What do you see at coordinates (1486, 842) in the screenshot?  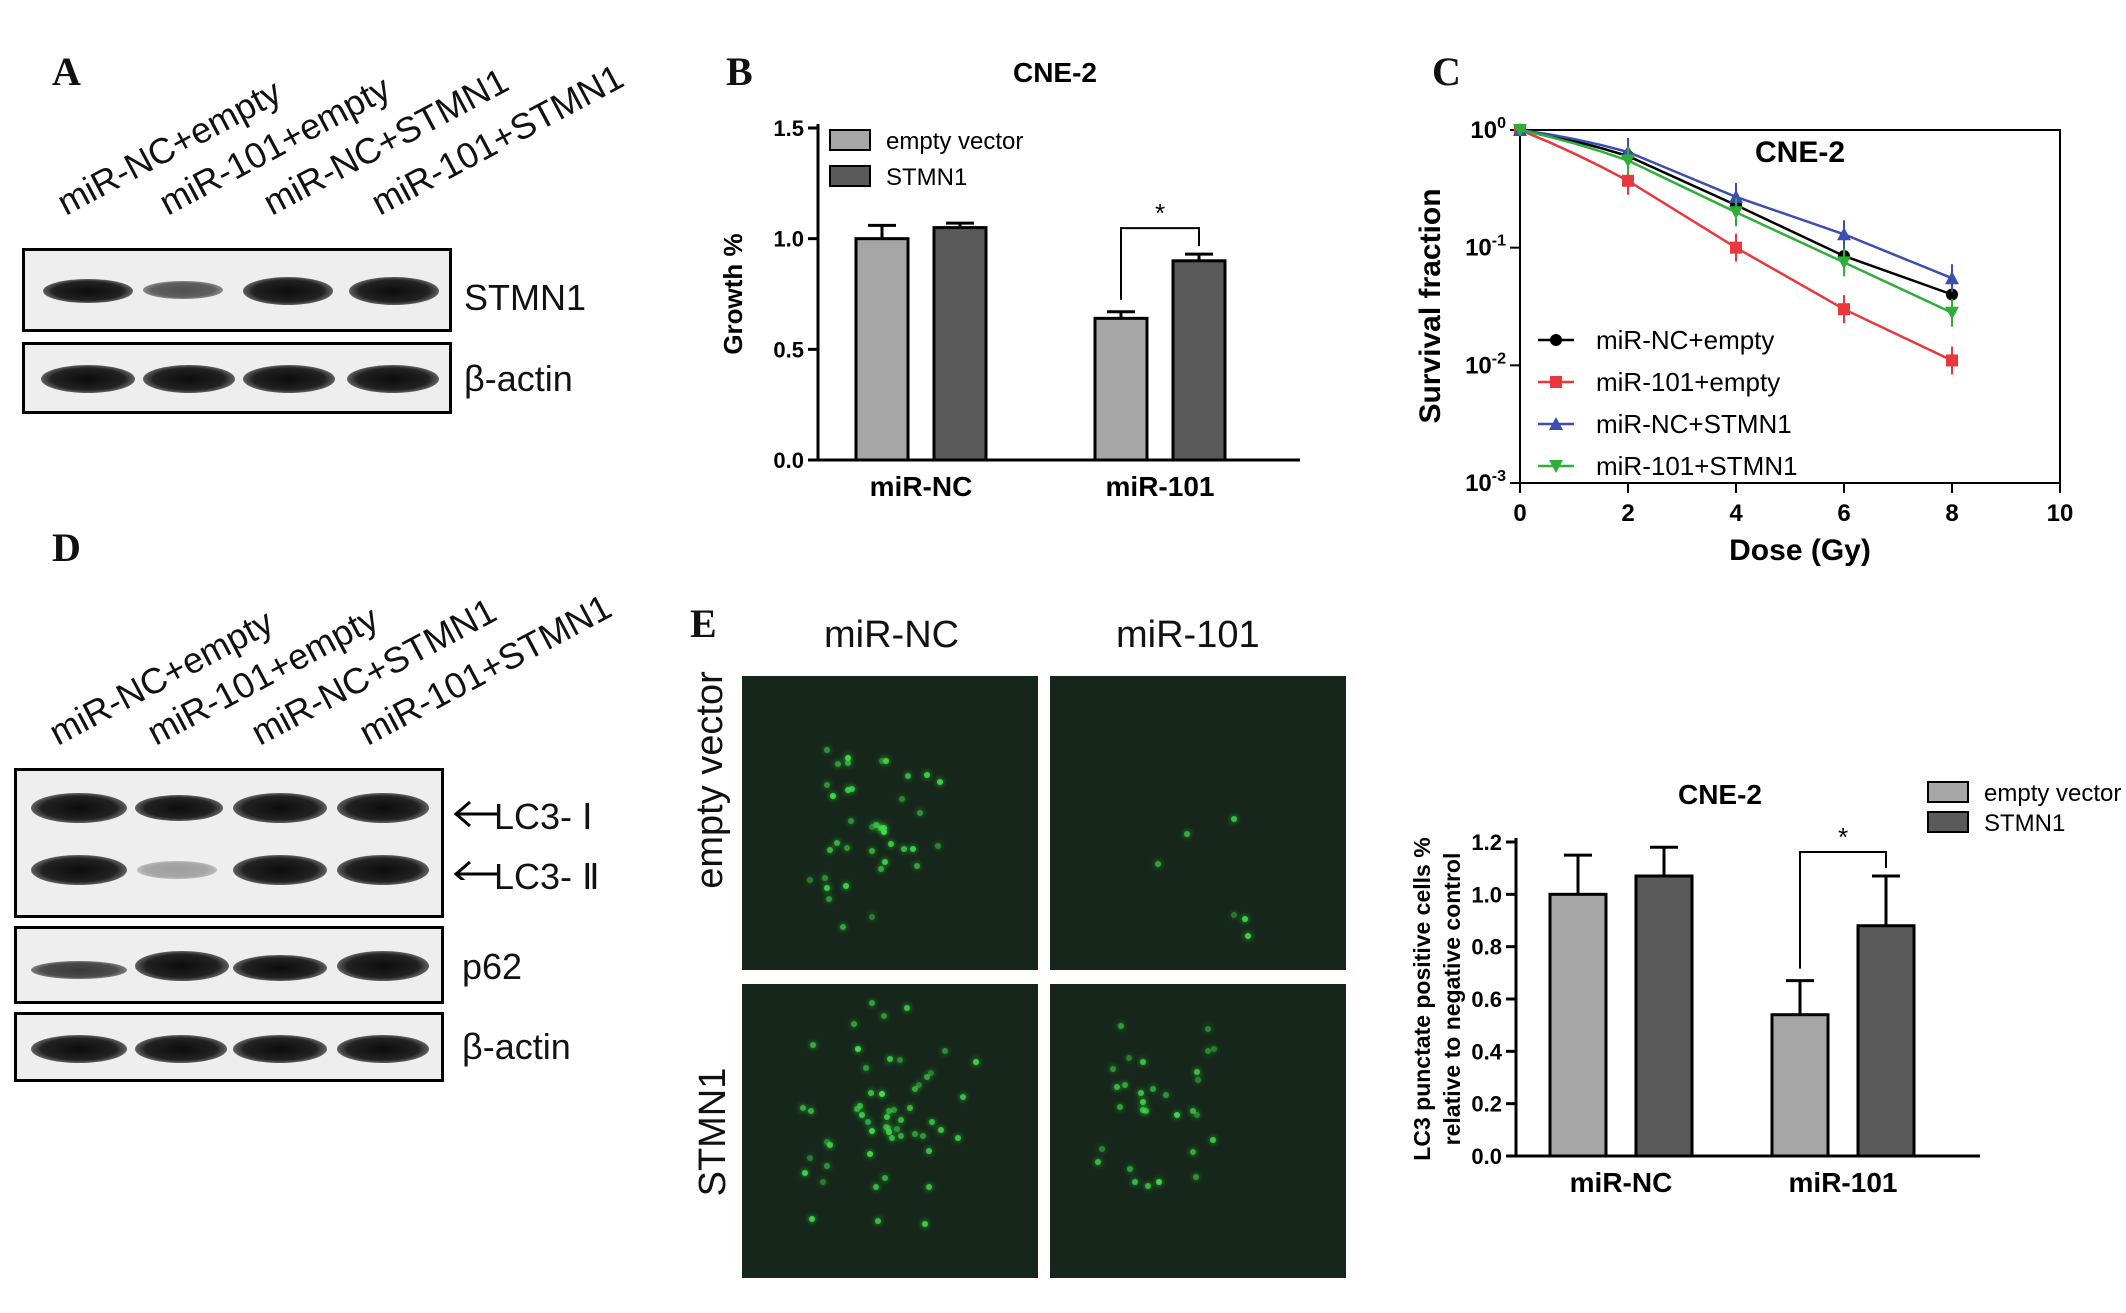 I see `y-tick-label: 1.2` at bounding box center [1486, 842].